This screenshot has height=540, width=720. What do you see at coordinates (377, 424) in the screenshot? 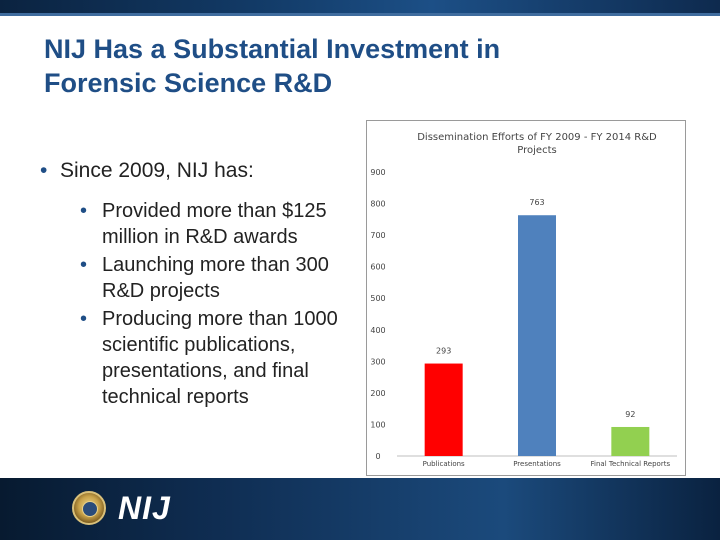
I see `y-tick-label: 100` at bounding box center [377, 424].